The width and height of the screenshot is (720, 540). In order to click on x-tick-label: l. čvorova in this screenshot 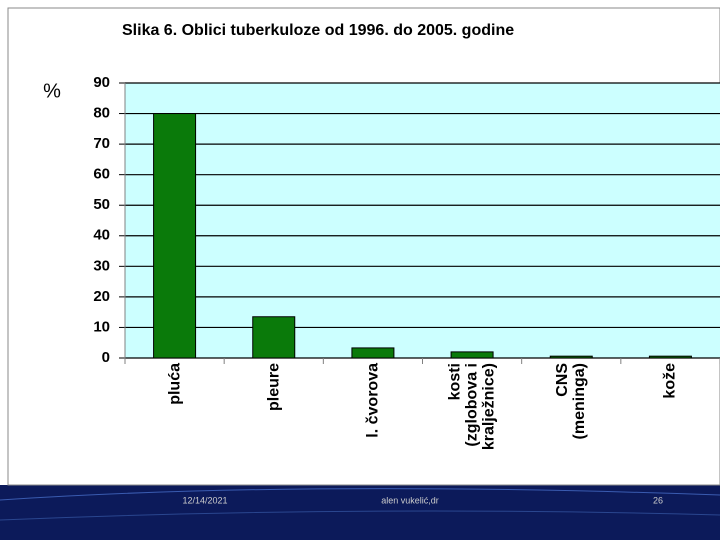, I will do `click(373, 400)`.